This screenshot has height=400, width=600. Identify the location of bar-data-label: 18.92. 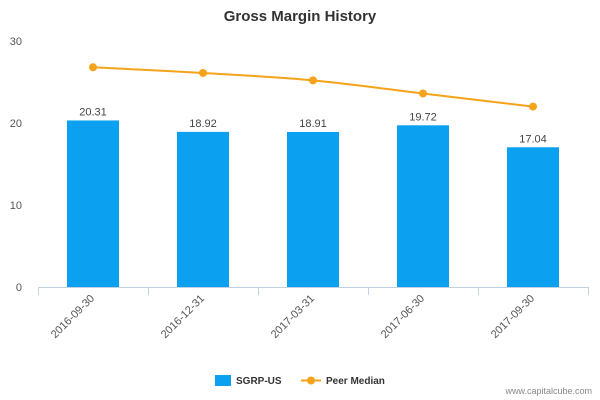
(203, 124).